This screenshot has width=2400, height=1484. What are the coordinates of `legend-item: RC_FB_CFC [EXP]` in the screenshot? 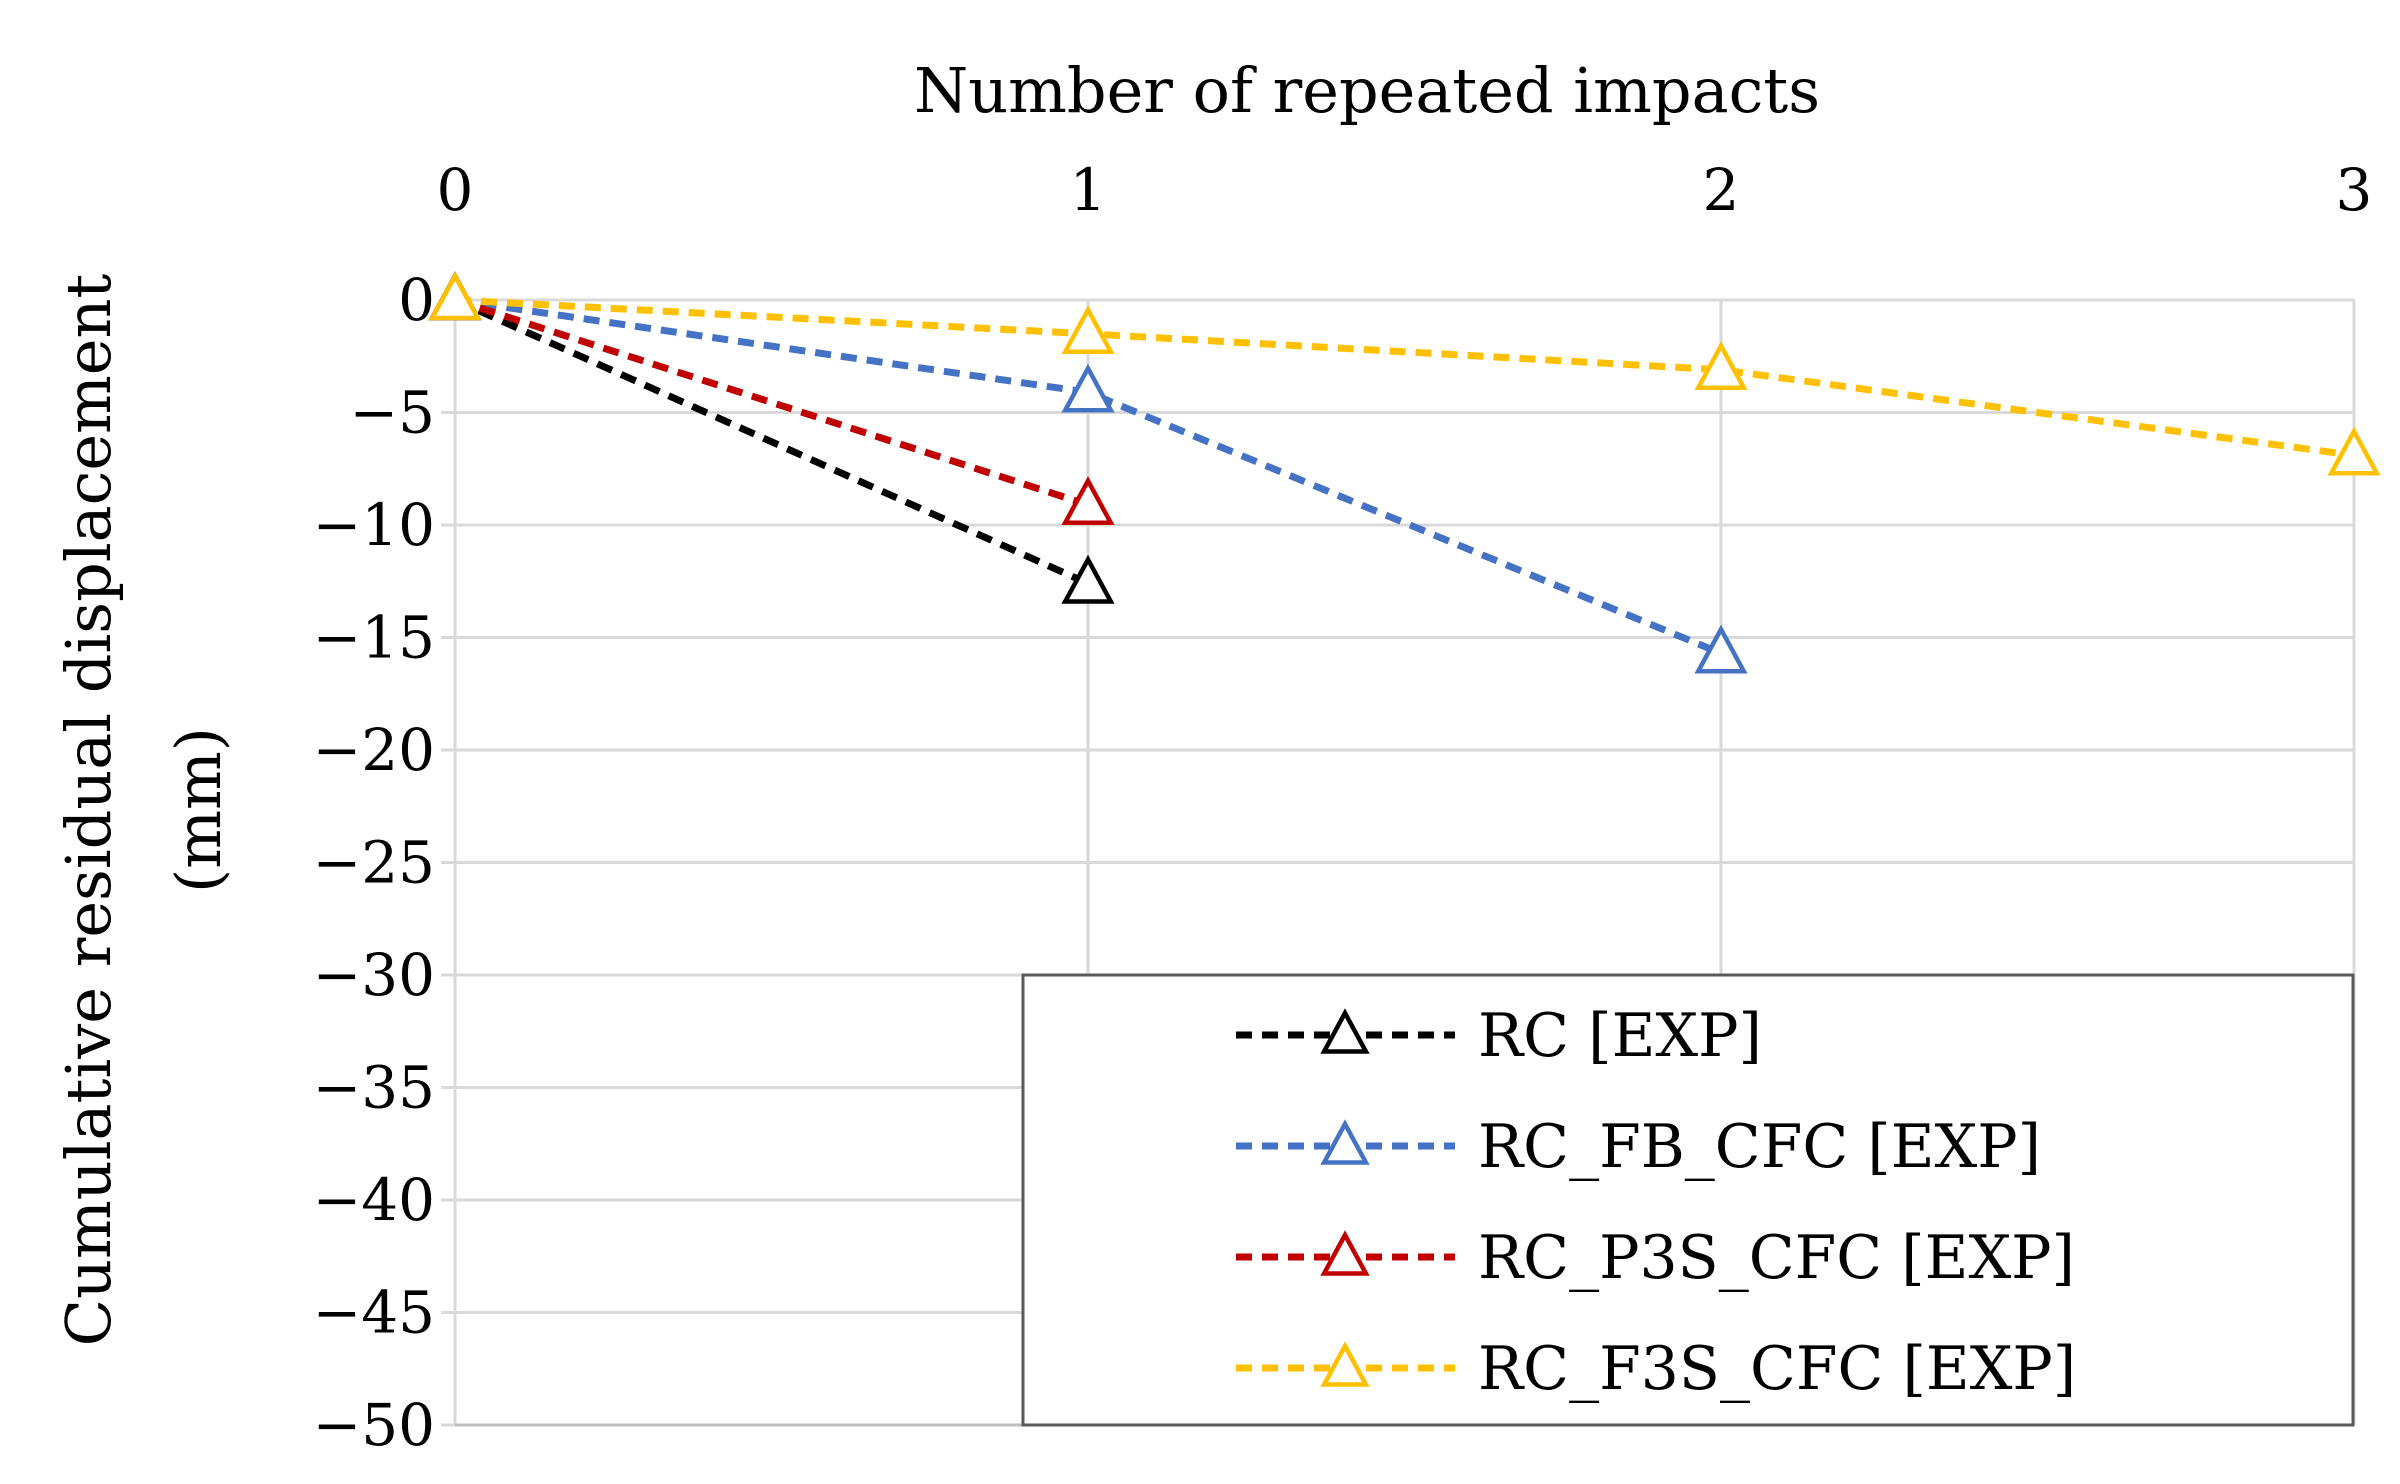 It's located at (1638, 1147).